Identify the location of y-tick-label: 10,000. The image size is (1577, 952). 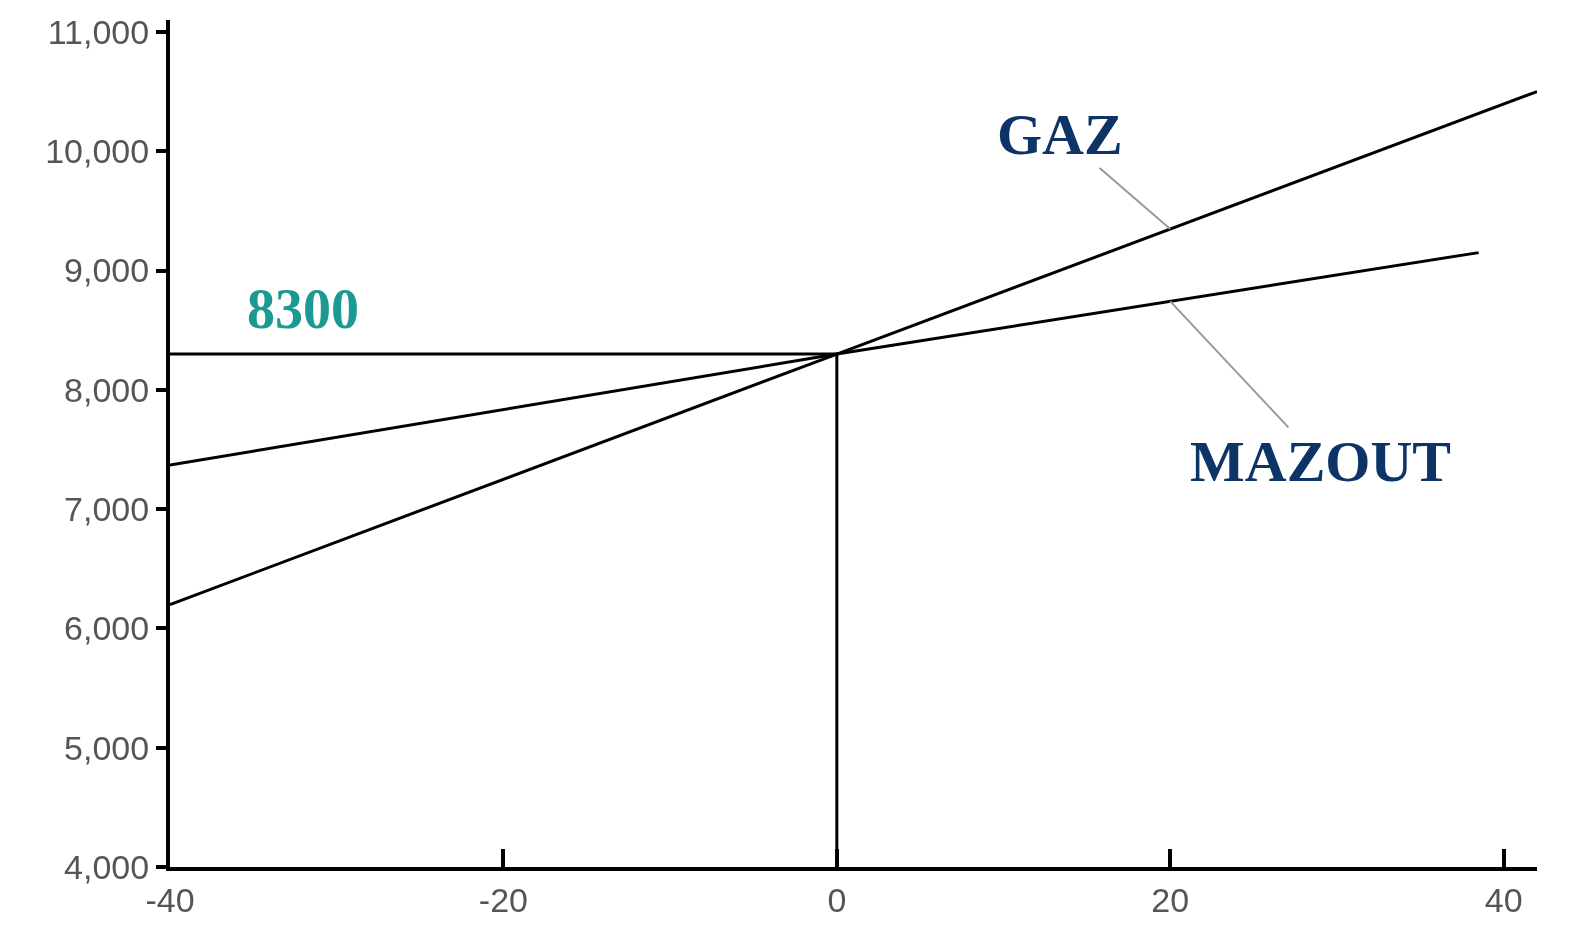
(97, 151).